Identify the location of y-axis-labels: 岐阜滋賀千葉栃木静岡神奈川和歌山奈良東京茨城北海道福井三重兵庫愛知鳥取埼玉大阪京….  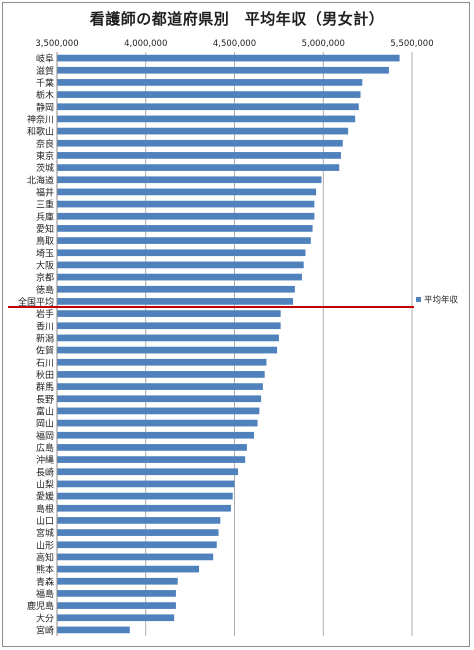
(36, 345).